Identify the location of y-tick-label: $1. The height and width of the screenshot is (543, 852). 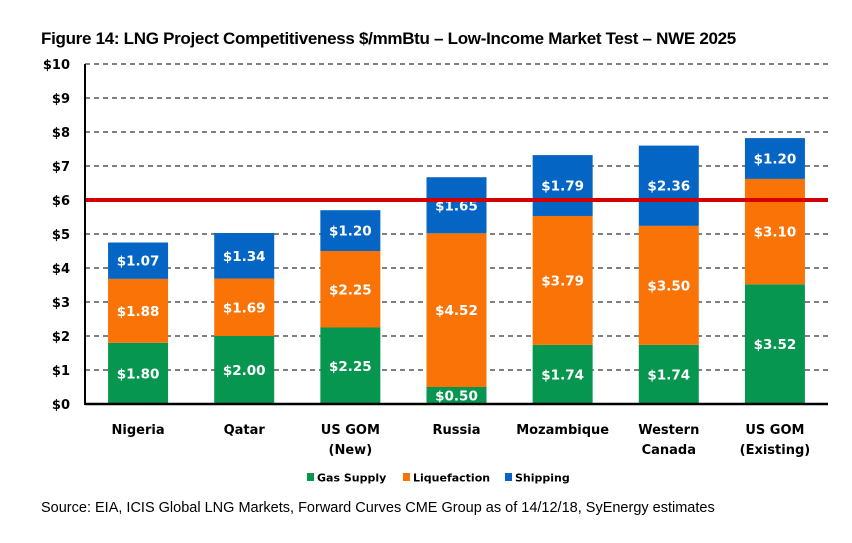
(61, 371).